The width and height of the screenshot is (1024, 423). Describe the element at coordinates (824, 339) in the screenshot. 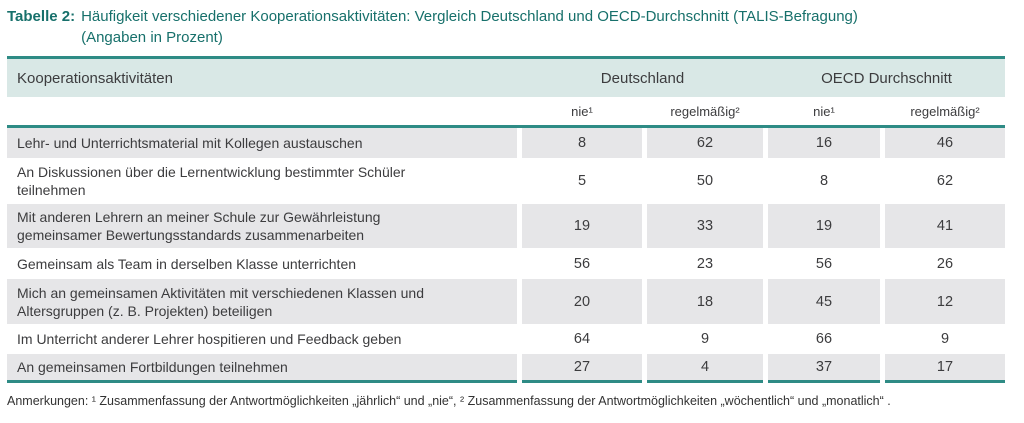

I see `cell-value: 66` at that location.